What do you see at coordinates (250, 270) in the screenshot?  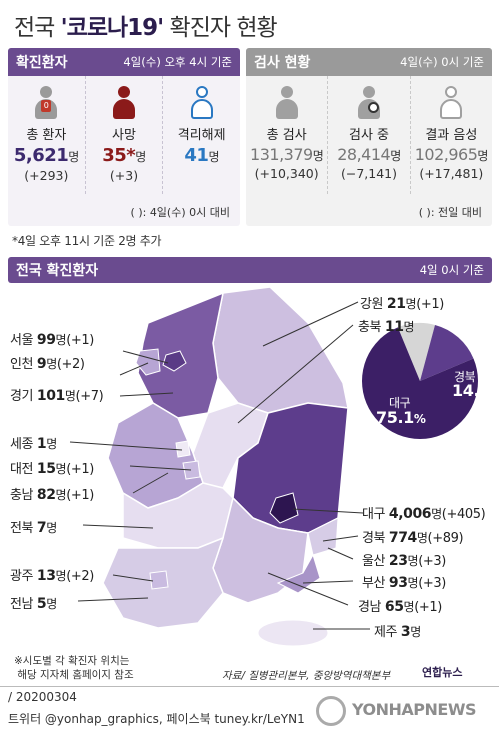 I see `map-header: 전국 확진환자 4일 0시 기준` at bounding box center [250, 270].